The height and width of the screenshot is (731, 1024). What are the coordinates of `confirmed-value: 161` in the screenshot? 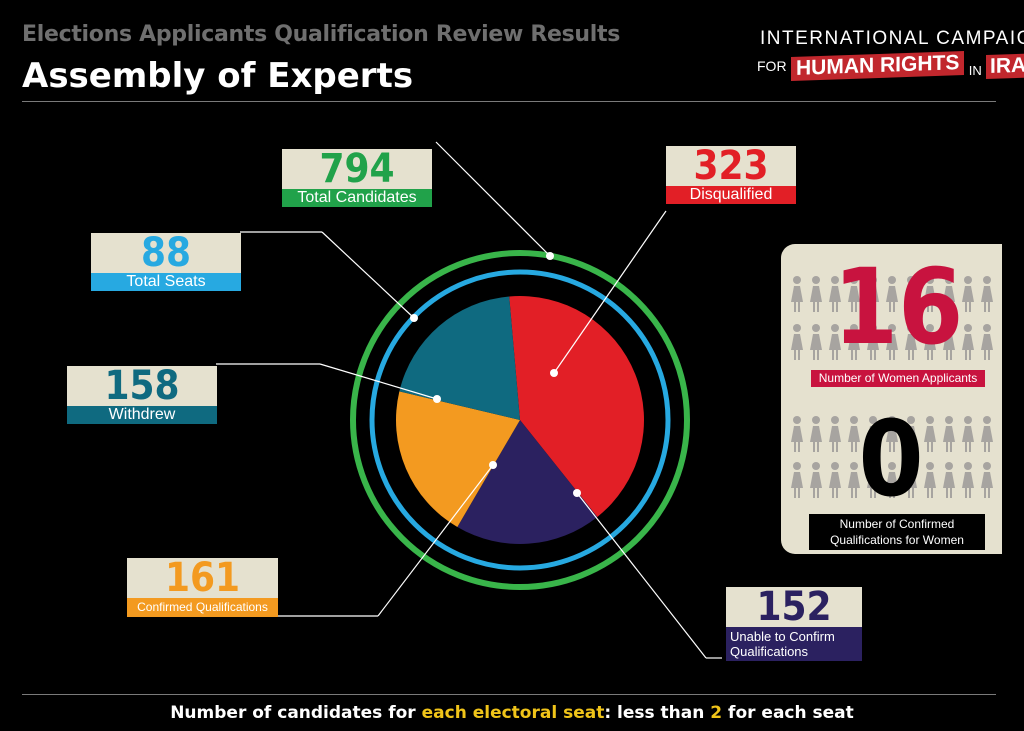 It's located at (202, 578).